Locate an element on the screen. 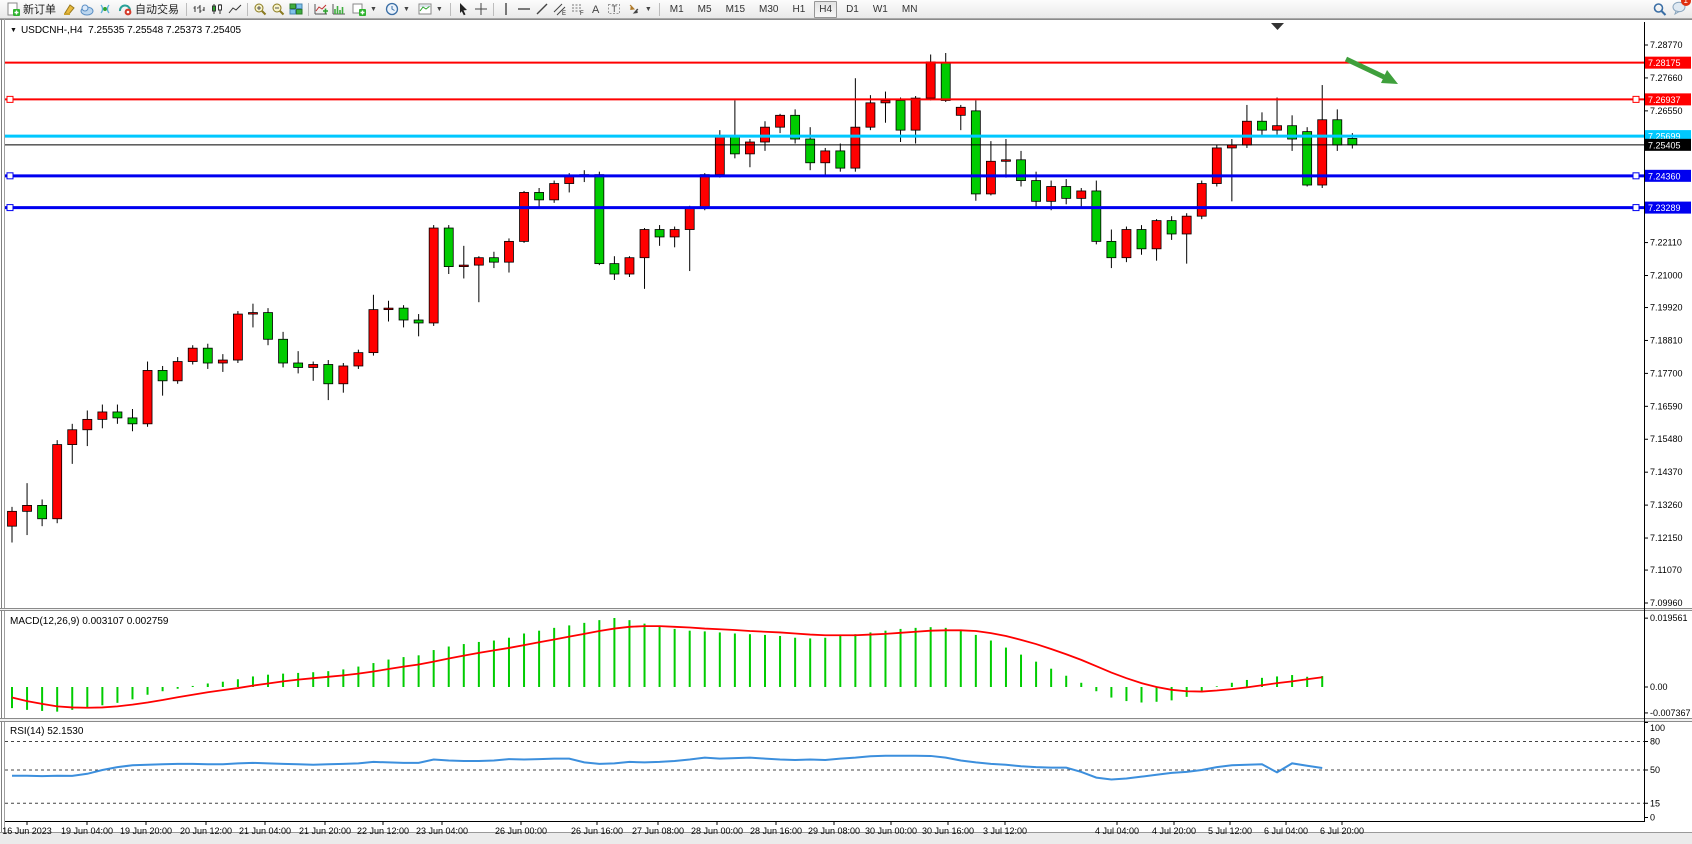 The width and height of the screenshot is (1692, 844). timeframe-button-w1: W1 is located at coordinates (880, 9).